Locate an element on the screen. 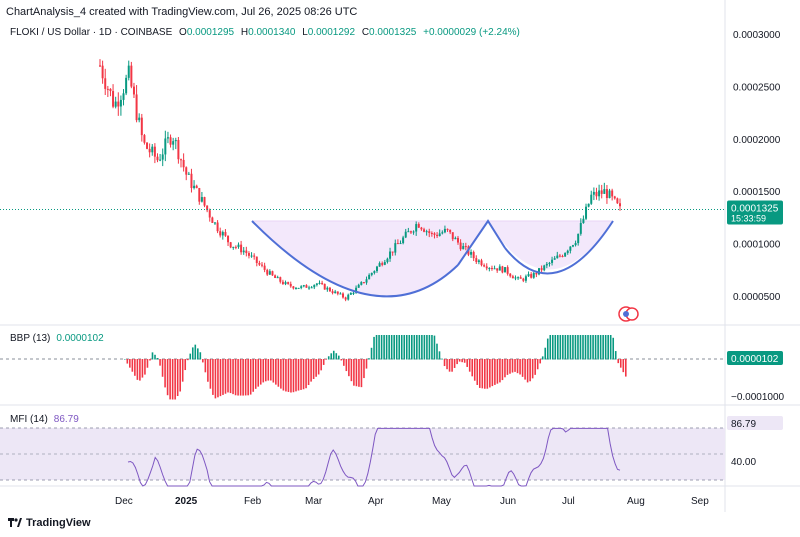 This screenshot has height=537, width=800. mfi-legend: MFI (14) 86.79 is located at coordinates (44, 419).